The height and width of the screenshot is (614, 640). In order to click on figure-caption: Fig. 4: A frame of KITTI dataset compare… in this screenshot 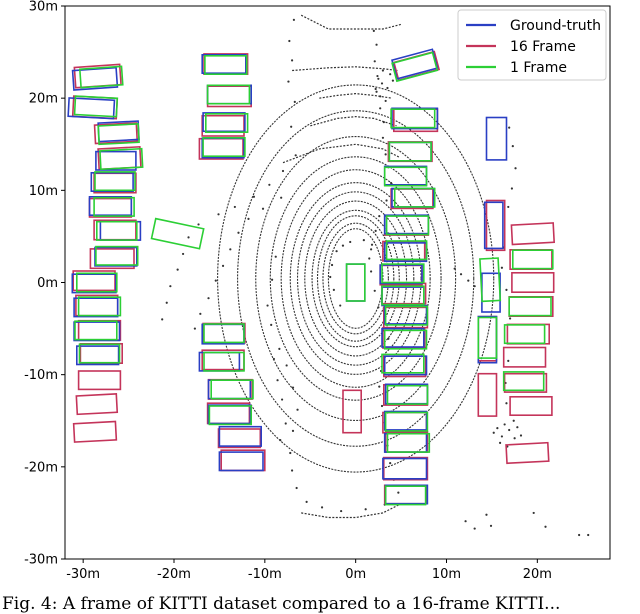, I will do `click(281, 604)`.